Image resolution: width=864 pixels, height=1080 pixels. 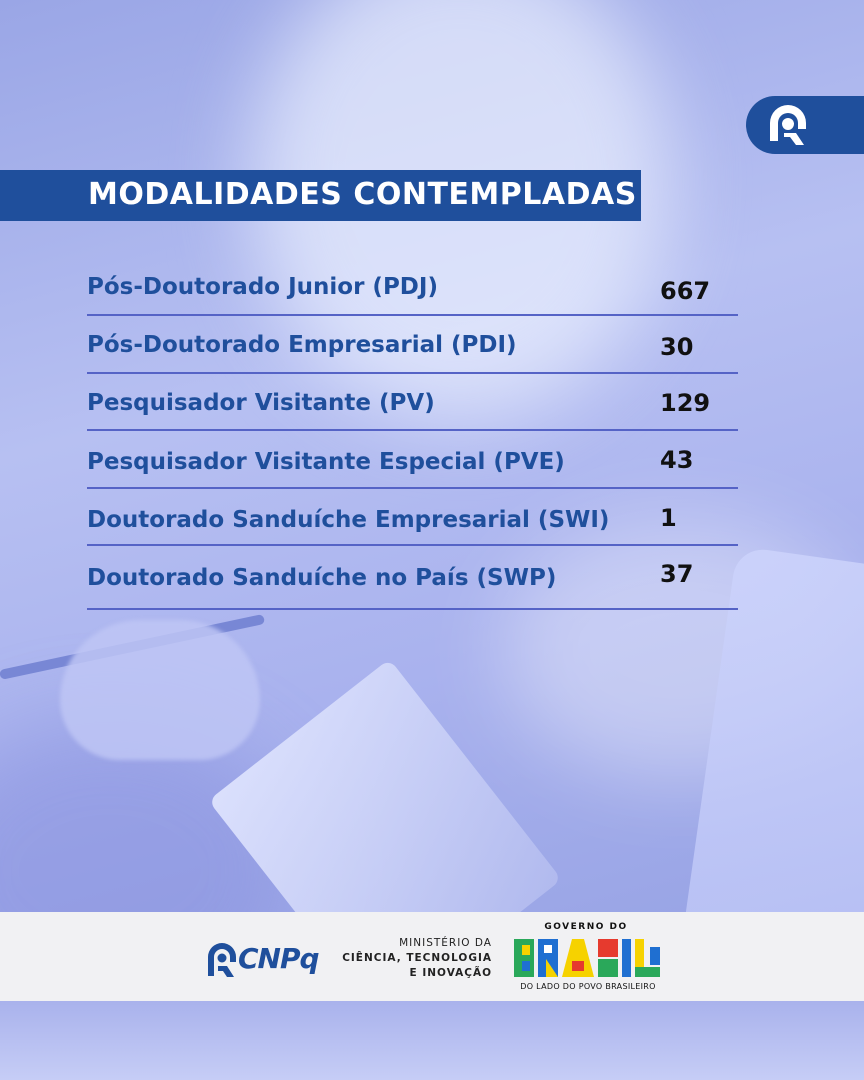 I want to click on modality-count: 30, so click(x=677, y=347).